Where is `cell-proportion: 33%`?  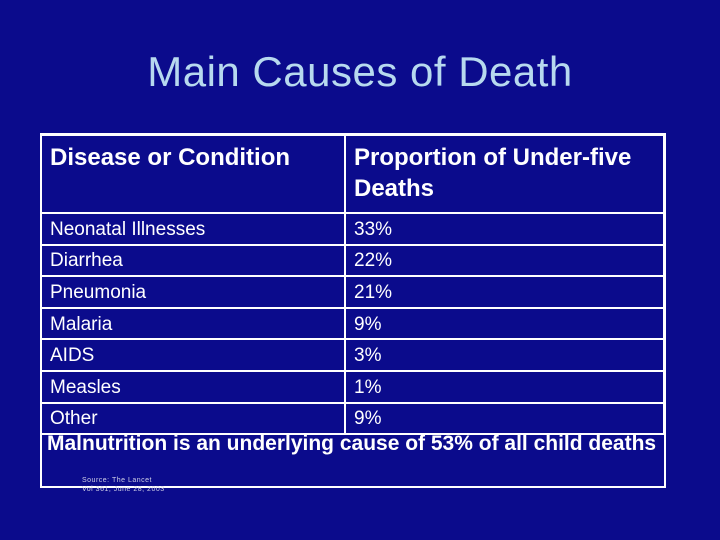
cell-proportion: 33% is located at coordinates (504, 229).